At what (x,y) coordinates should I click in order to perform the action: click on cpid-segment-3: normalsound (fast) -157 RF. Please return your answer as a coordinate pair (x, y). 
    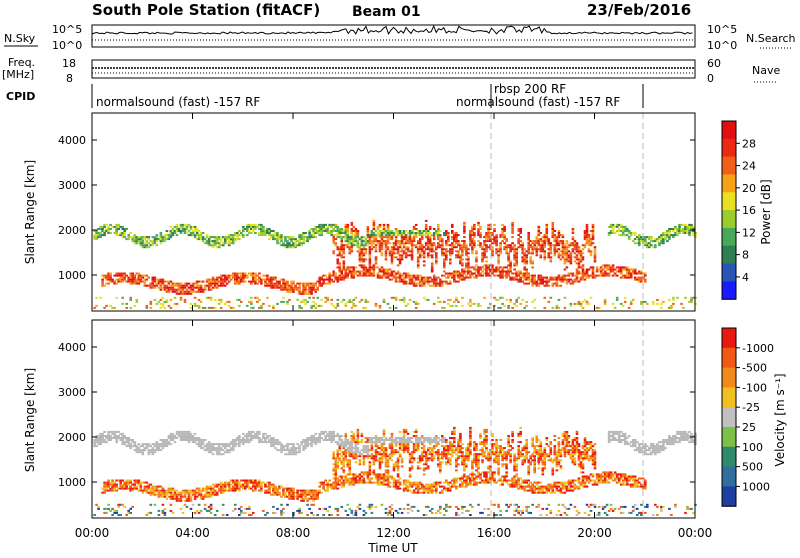
    Looking at the image, I should click on (538, 102).